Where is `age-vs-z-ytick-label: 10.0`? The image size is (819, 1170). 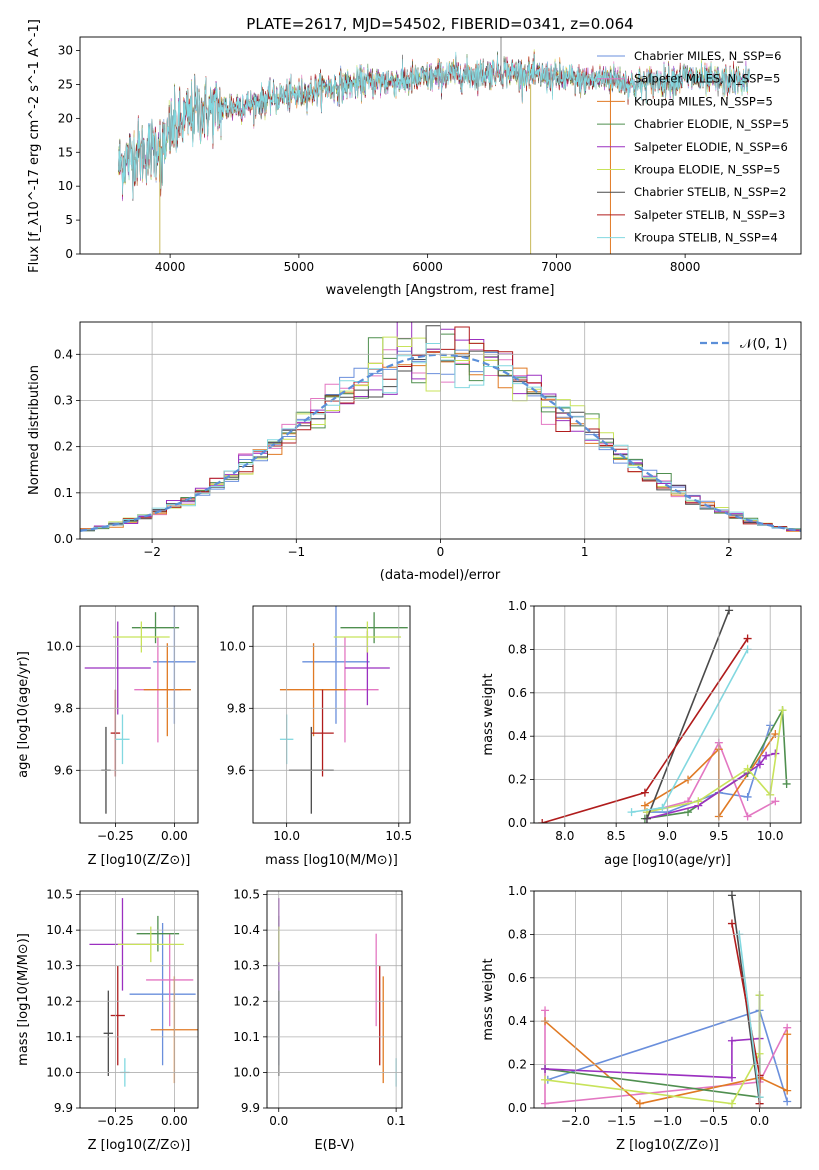
age-vs-z-ytick-label: 10.0 is located at coordinates (59, 646).